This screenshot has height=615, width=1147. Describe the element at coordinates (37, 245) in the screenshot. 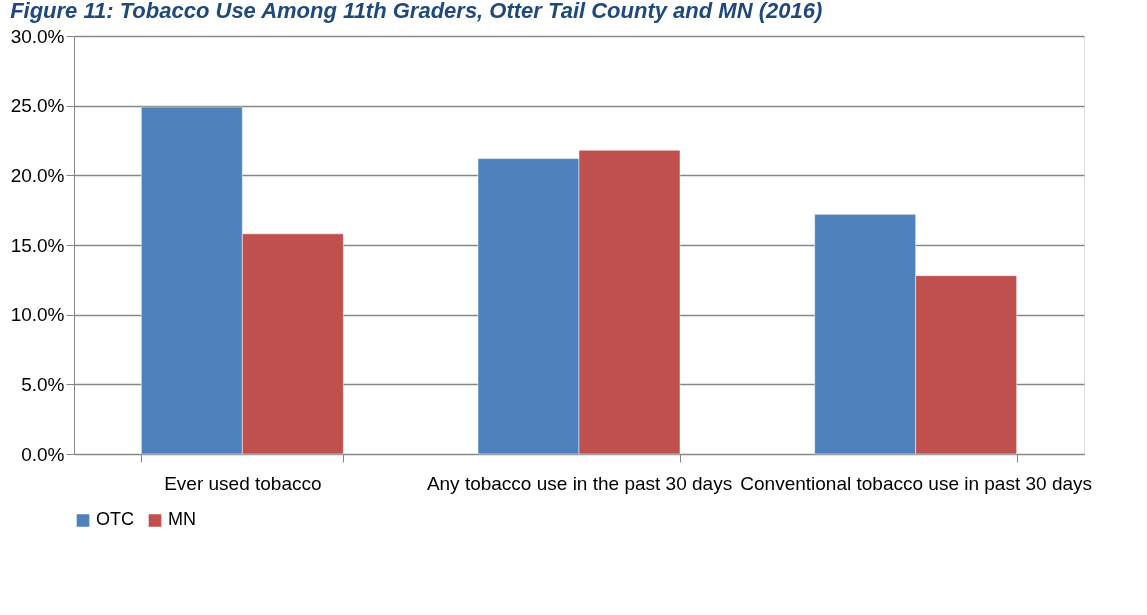

I see `y-tick-label: 15.0%` at that location.